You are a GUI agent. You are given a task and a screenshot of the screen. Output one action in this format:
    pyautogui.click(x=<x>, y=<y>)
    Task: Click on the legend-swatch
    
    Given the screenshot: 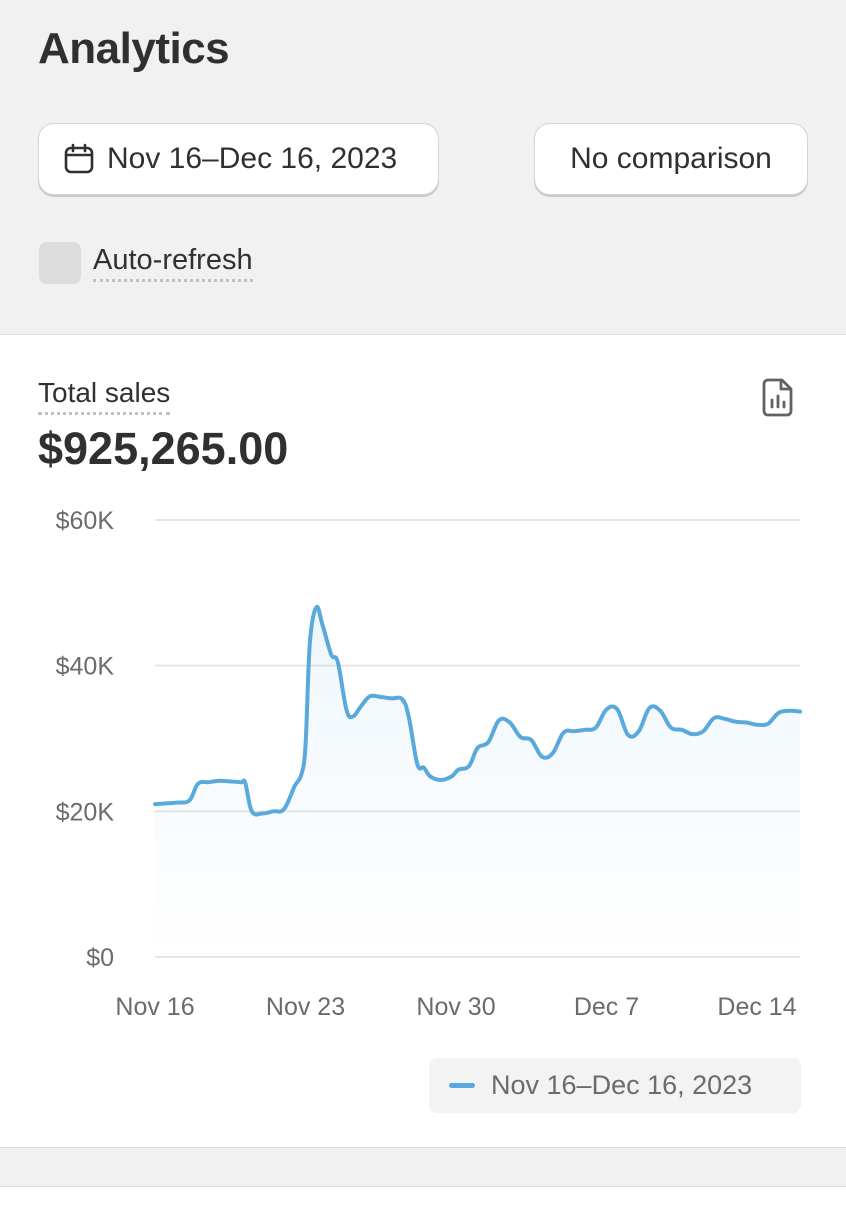 What is the action you would take?
    pyautogui.click(x=462, y=1085)
    